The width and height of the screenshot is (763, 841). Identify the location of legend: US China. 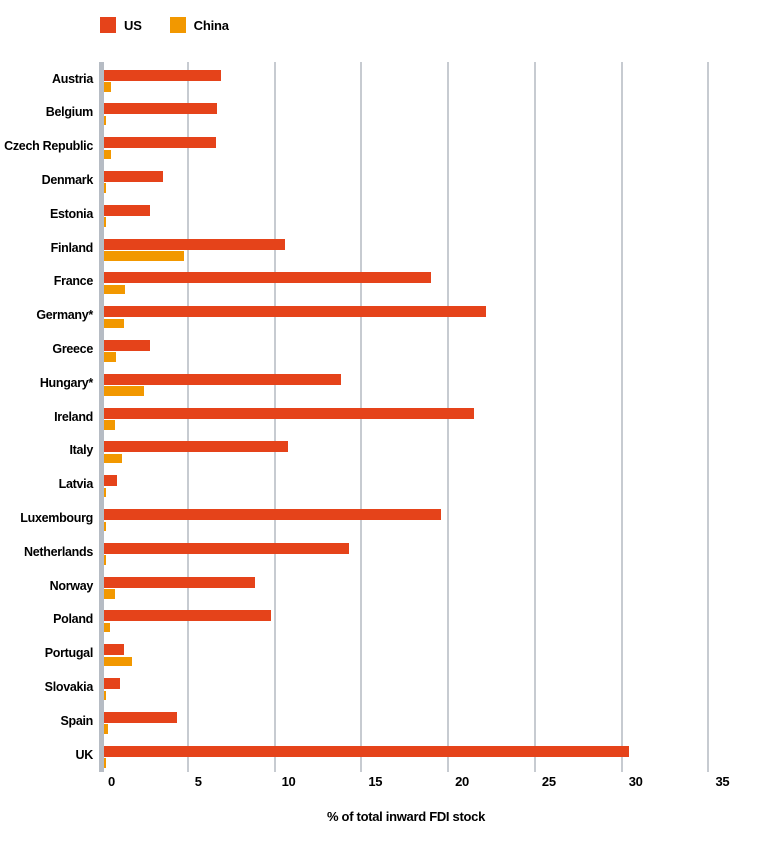
(164, 25).